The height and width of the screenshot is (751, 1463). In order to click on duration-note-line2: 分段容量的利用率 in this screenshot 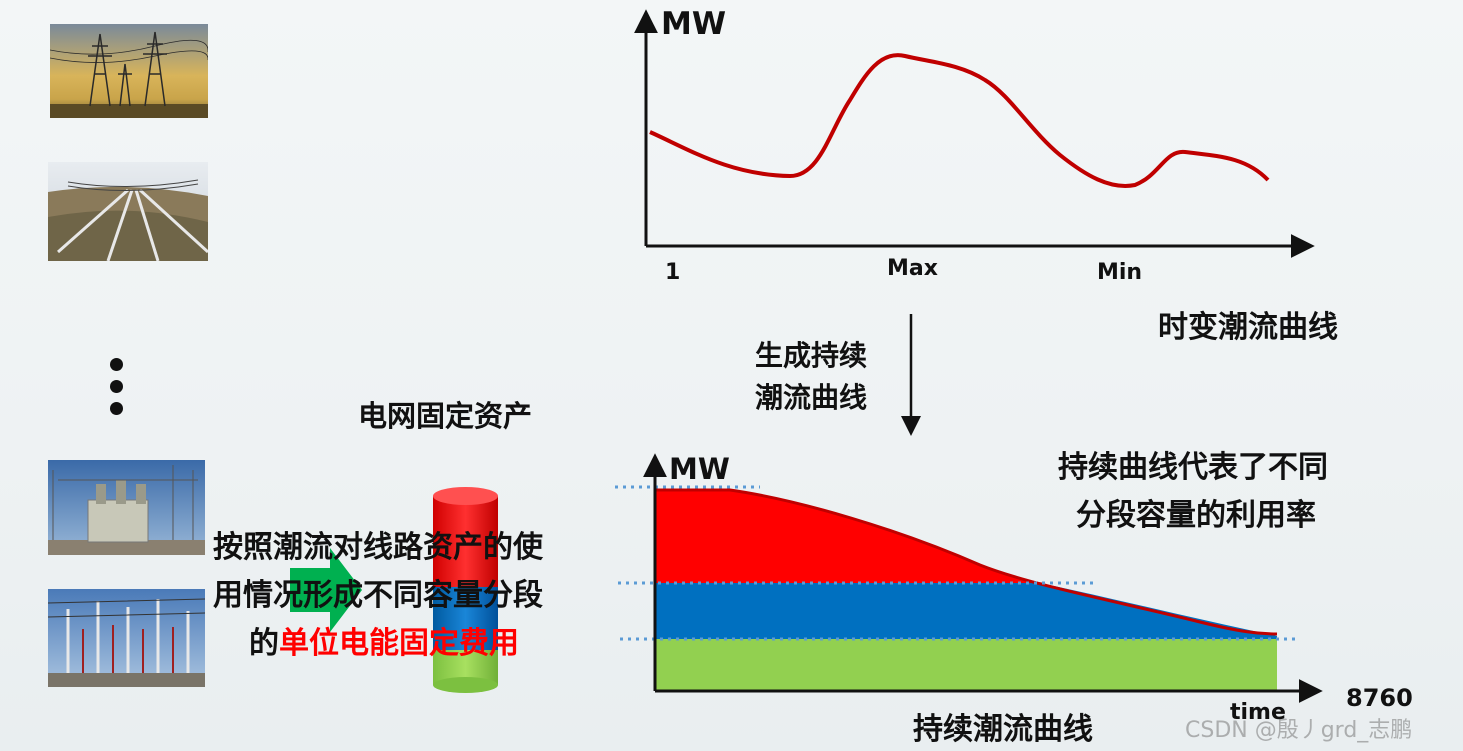, I will do `click(1196, 515)`.